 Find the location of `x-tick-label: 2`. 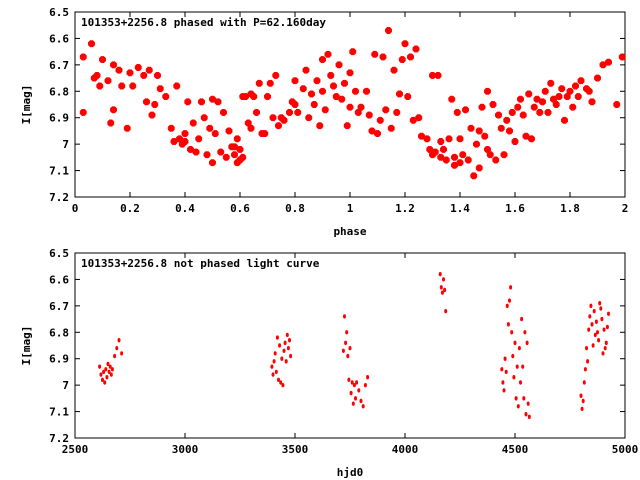

x-tick-label: 2 is located at coordinates (625, 208).